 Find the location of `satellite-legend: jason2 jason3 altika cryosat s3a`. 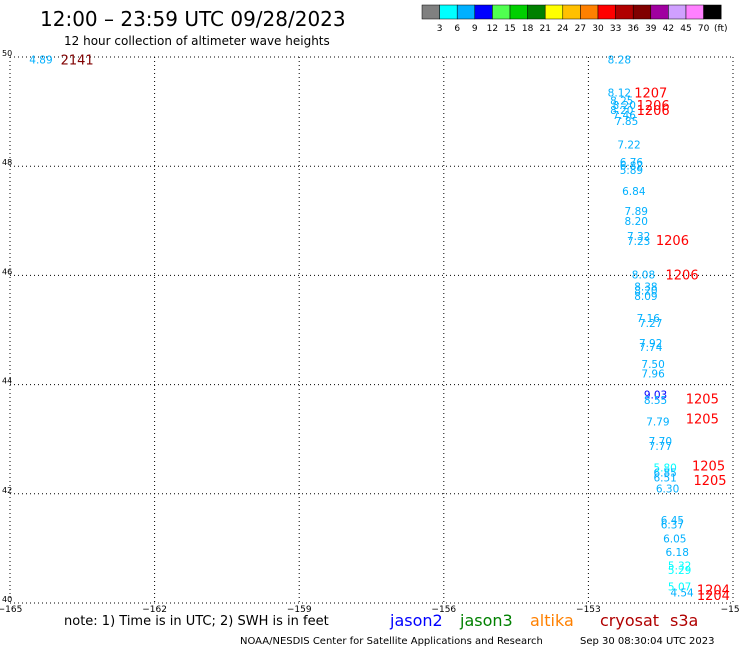

satellite-legend: jason2 jason3 altika cryosat s3a is located at coordinates (543, 620).